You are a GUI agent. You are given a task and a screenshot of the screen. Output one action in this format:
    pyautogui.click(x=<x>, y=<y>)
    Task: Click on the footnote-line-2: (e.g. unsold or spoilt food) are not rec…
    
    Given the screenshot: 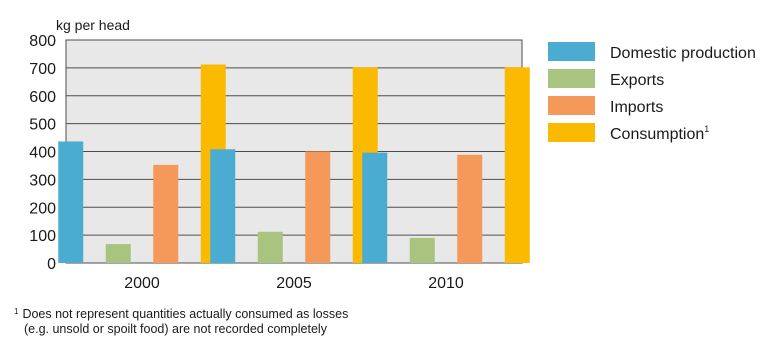 What is the action you would take?
    pyautogui.click(x=175, y=329)
    